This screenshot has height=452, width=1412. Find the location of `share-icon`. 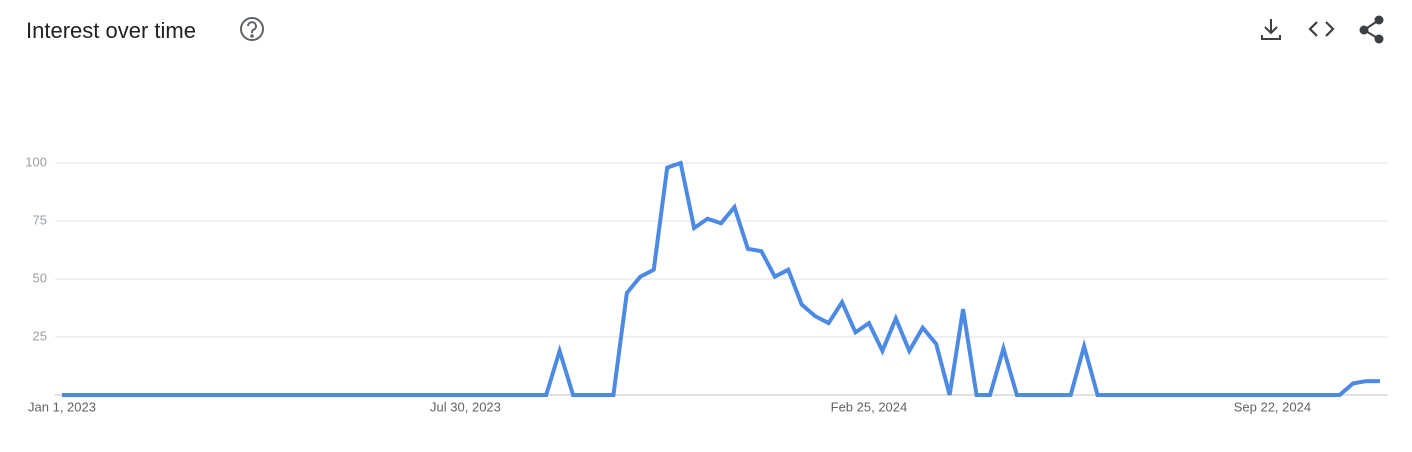

share-icon is located at coordinates (1371, 29).